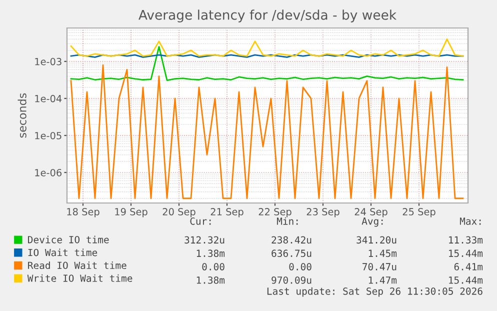 Image resolution: width=497 pixels, height=311 pixels. Describe the element at coordinates (200, 221) in the screenshot. I see `text: Cur:` at that location.